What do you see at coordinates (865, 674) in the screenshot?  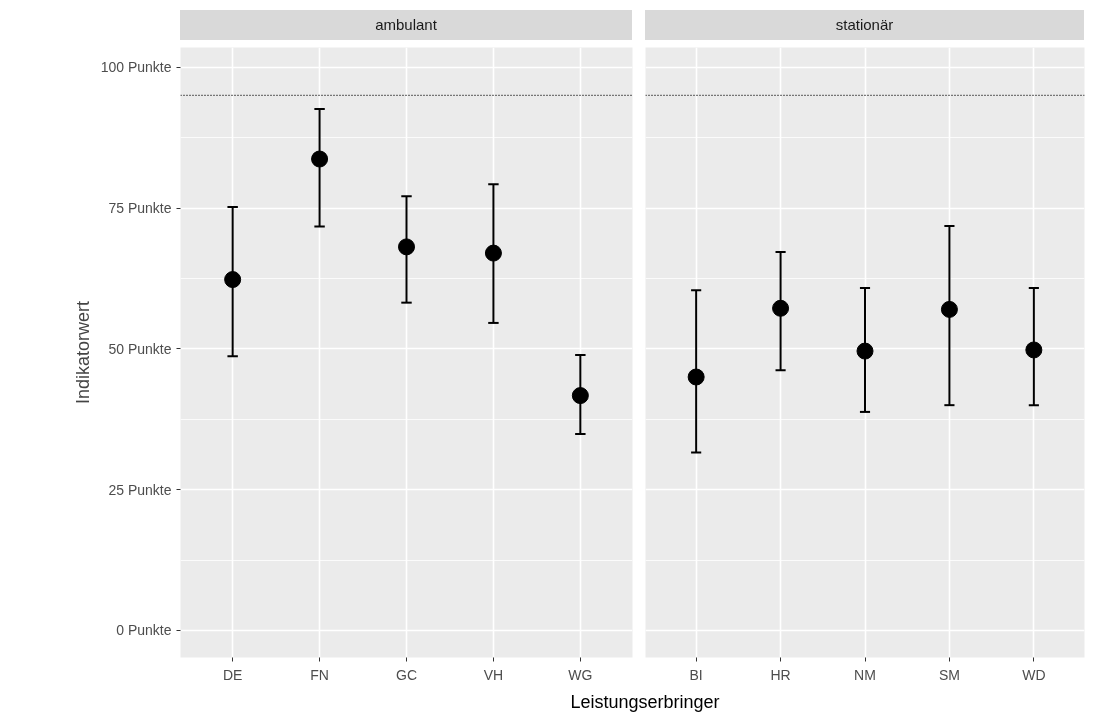 I see `x-tick-label: NM` at bounding box center [865, 674].